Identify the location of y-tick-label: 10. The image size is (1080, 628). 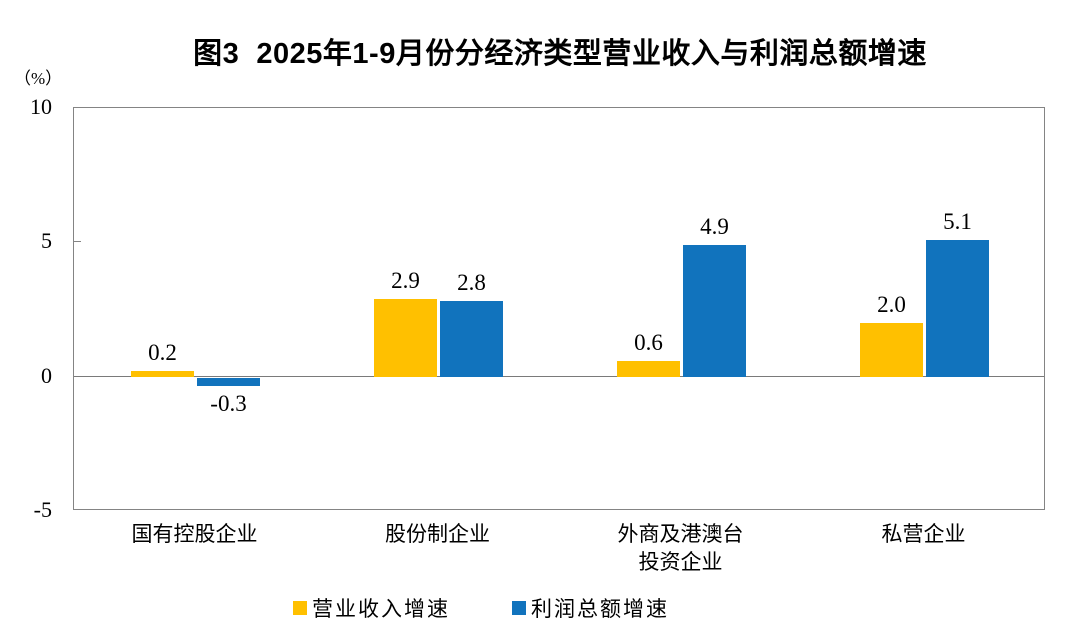
(41, 106).